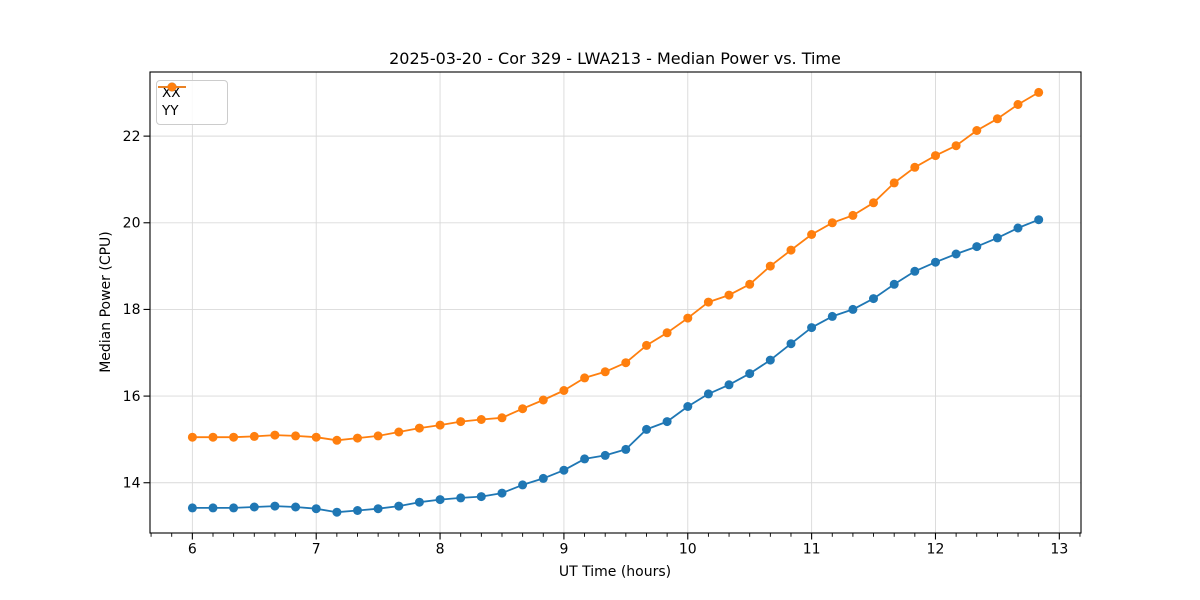 This screenshot has width=1200, height=600. Describe the element at coordinates (936, 550) in the screenshot. I see `x-tick-label: 12` at that location.